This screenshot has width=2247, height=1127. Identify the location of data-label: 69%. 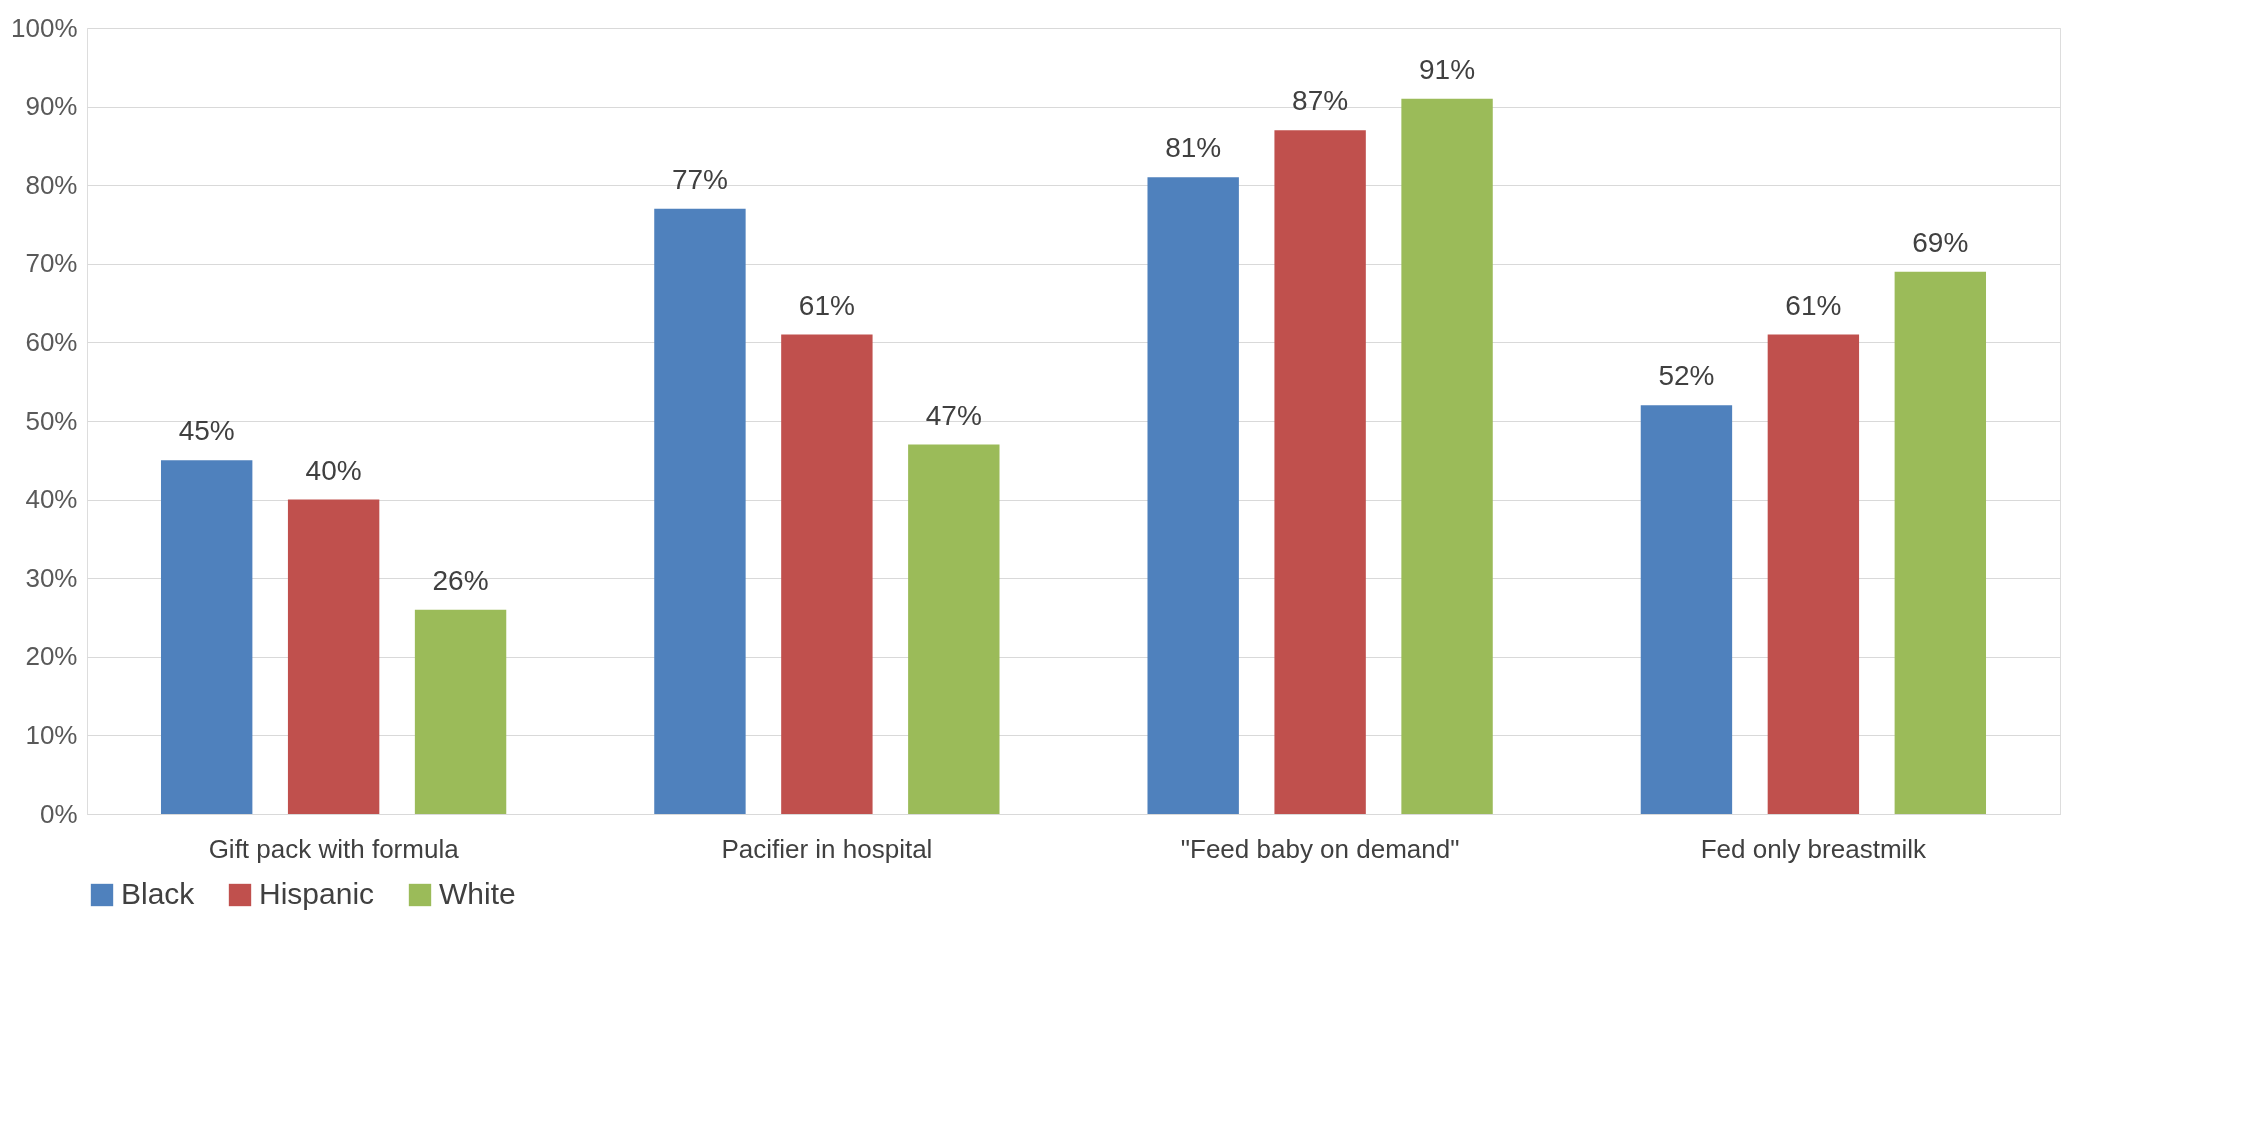
(1940, 242).